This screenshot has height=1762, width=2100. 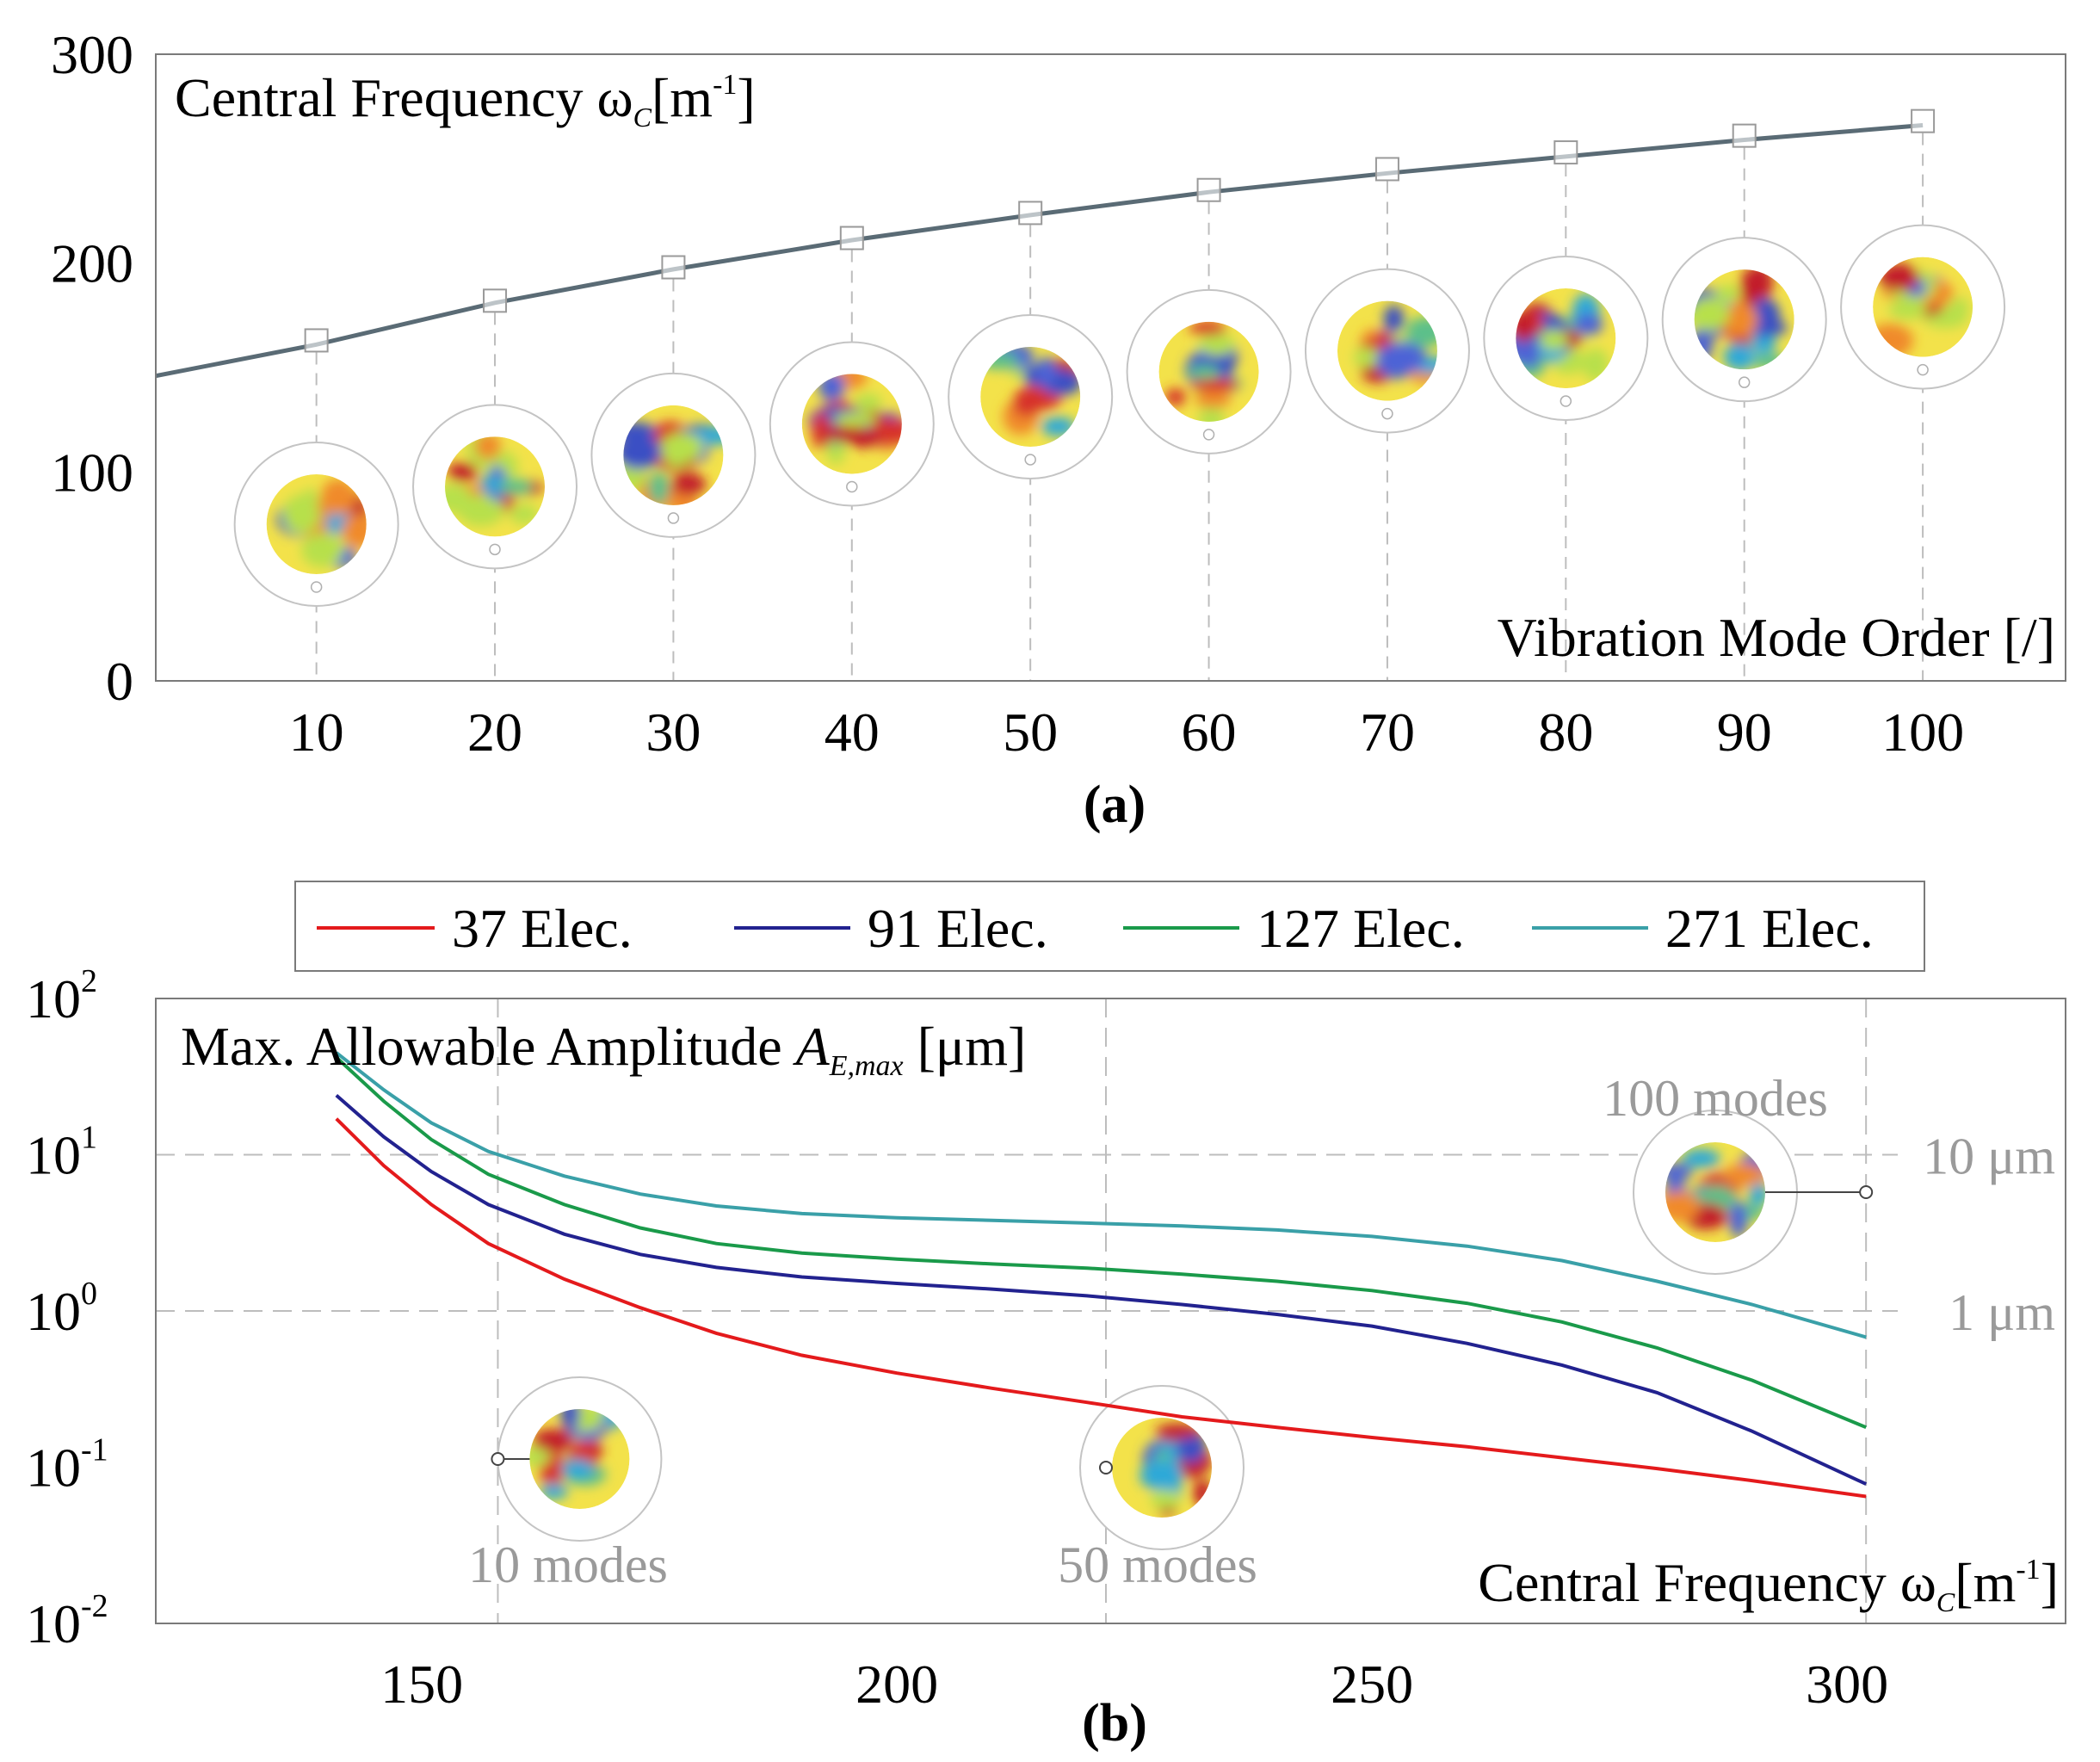 I want to click on legend-item-271: 271 Elec., so click(x=1703, y=928).